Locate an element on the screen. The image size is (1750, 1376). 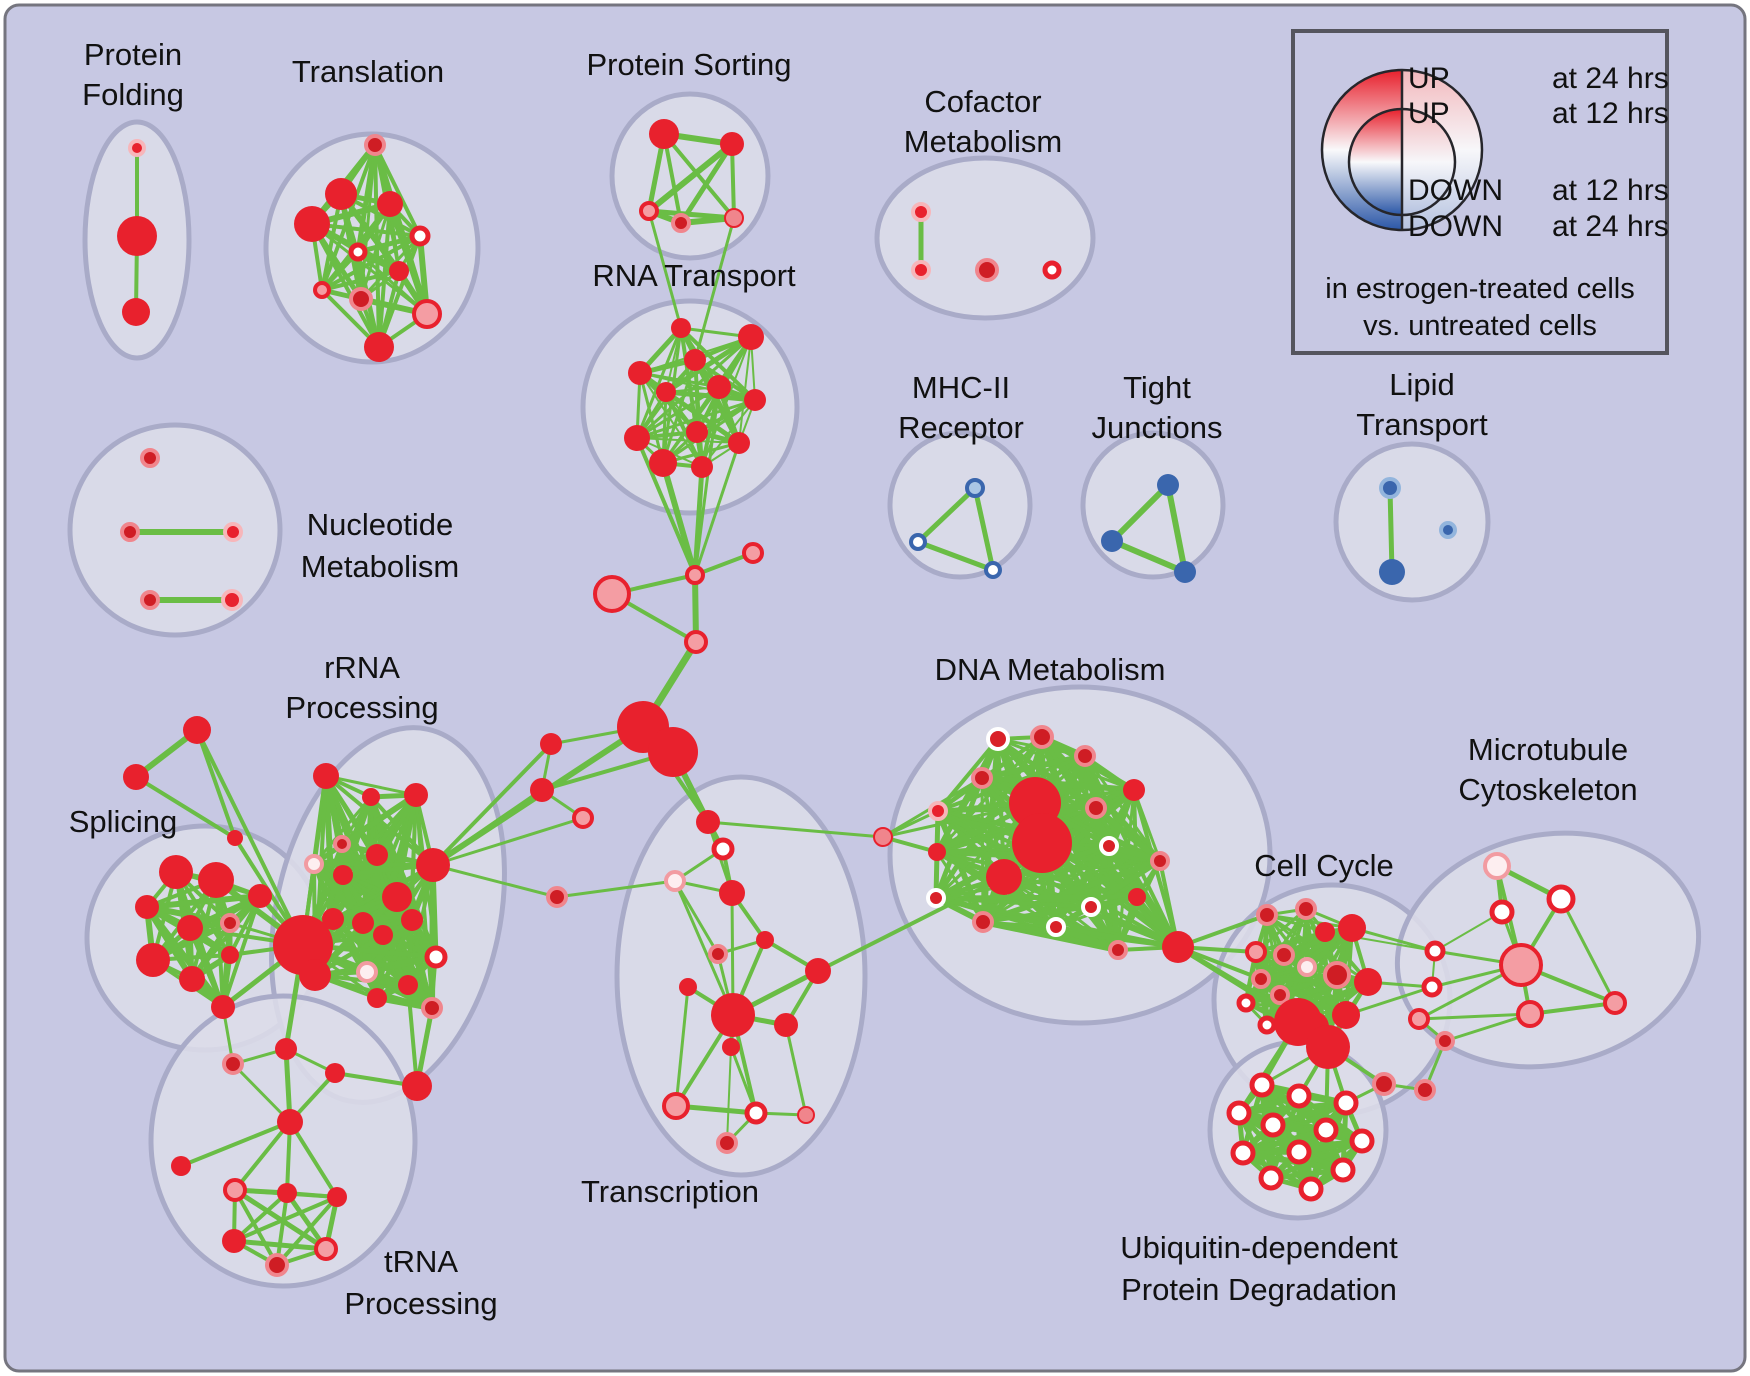
legend-time-label: at 24 hrs is located at coordinates (1610, 78).